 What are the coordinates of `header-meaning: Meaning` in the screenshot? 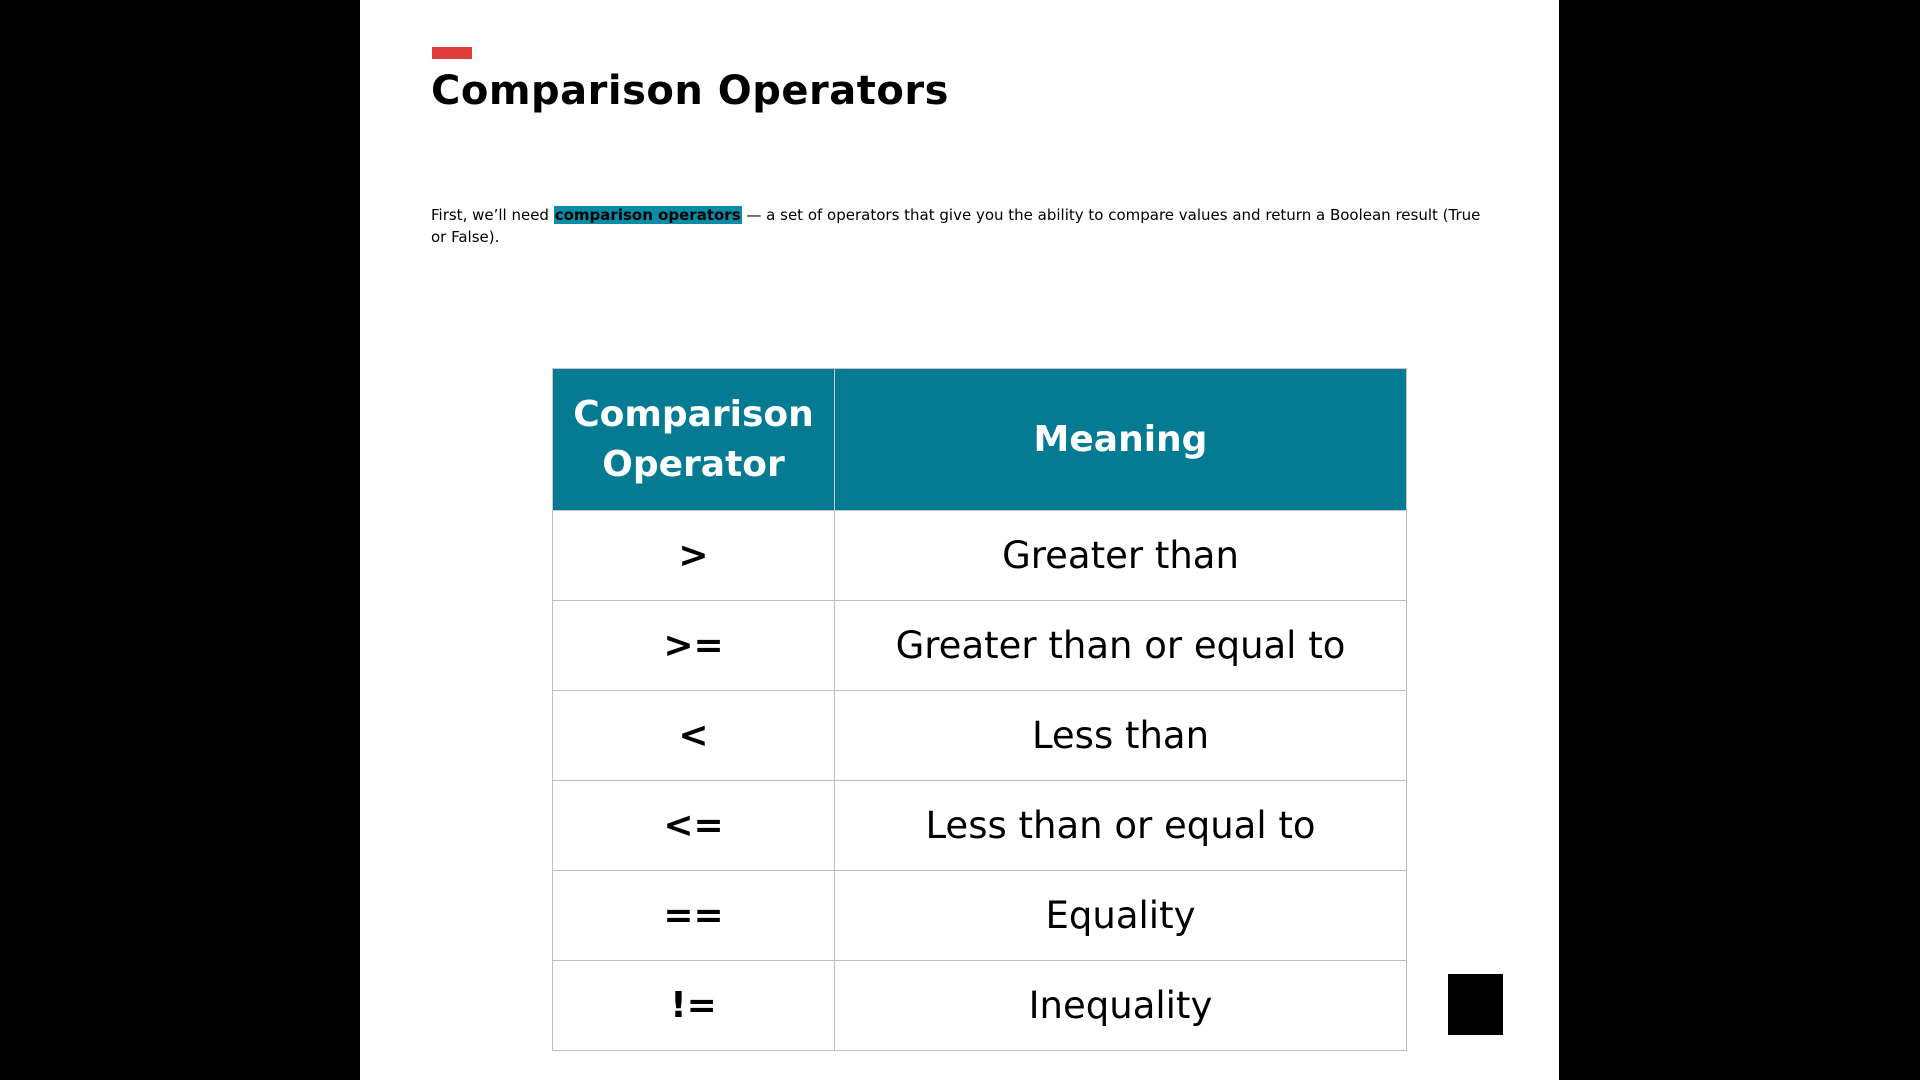 It's located at (1120, 439).